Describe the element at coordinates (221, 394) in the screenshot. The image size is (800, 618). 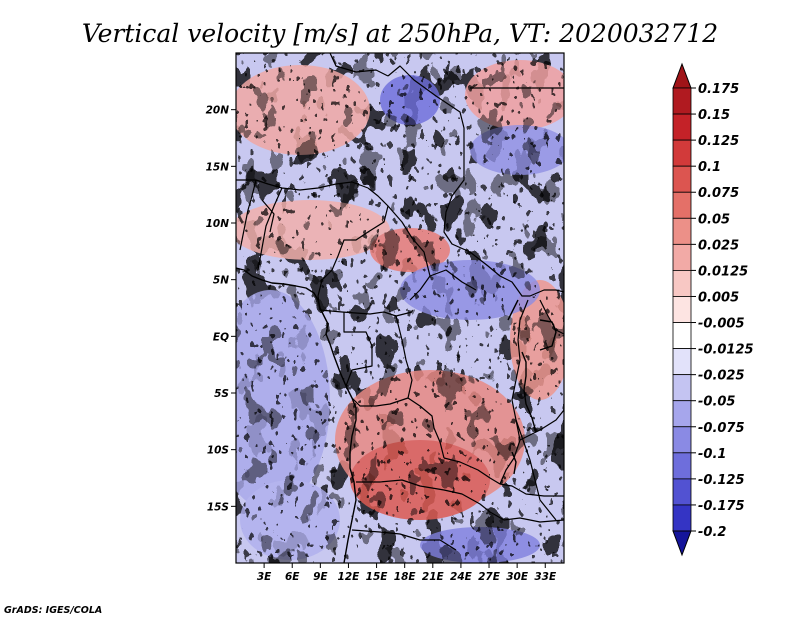
I see `lat-tick-label: 5S` at that location.